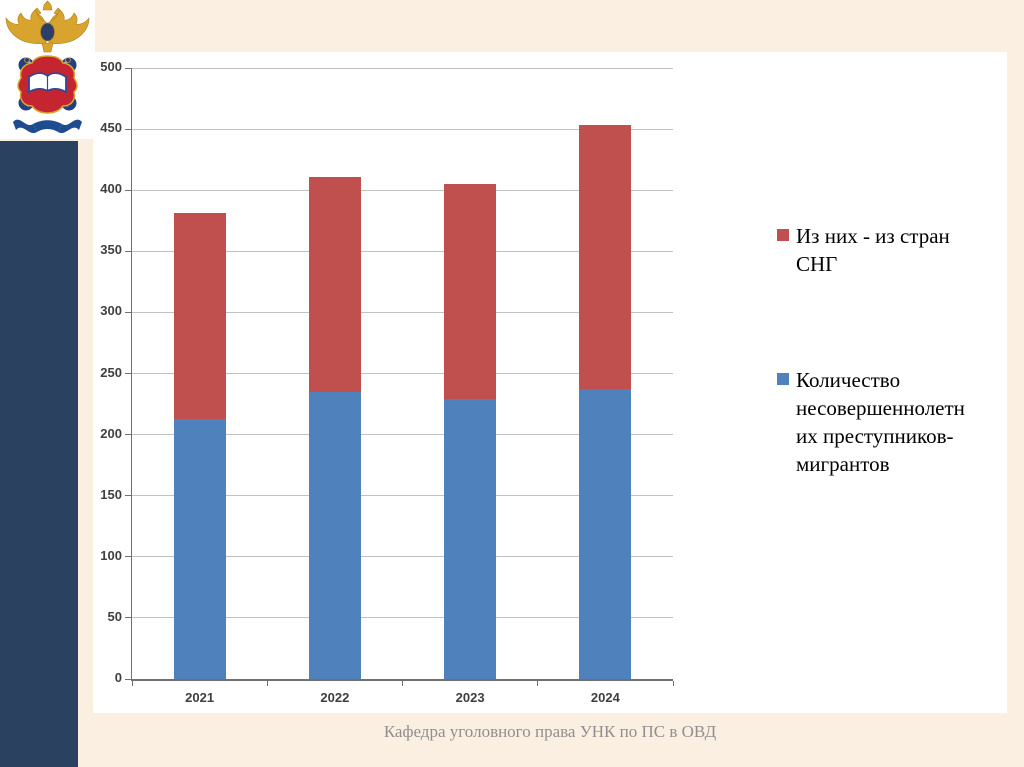 Image resolution: width=1024 pixels, height=767 pixels. What do you see at coordinates (111, 372) in the screenshot?
I see `y-axis-label: 250` at bounding box center [111, 372].